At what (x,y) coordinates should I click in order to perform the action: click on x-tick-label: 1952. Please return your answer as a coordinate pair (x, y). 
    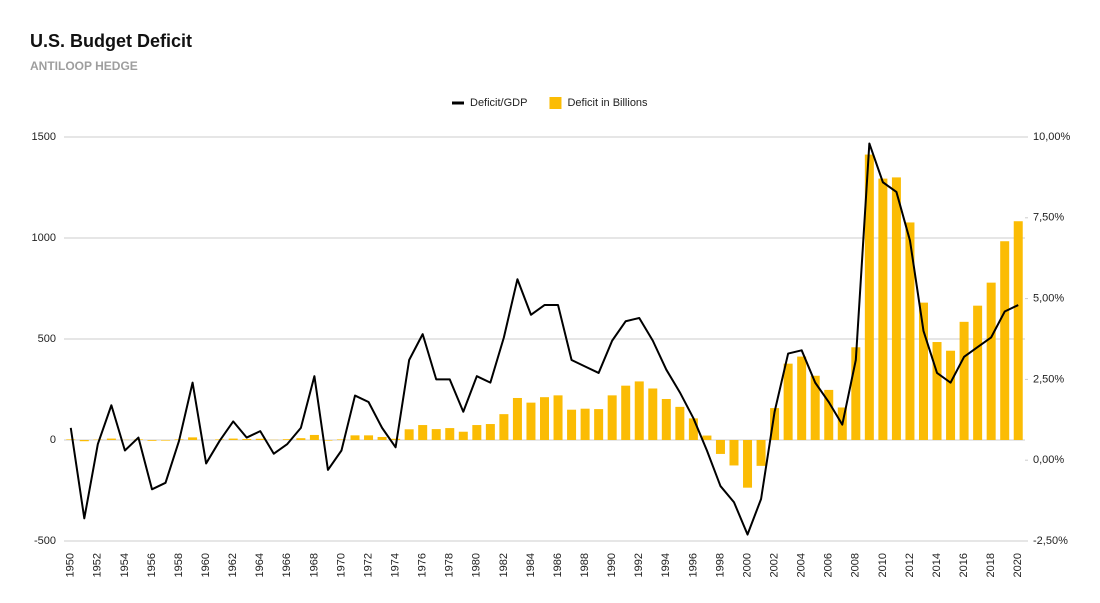
    Looking at the image, I should click on (98, 565).